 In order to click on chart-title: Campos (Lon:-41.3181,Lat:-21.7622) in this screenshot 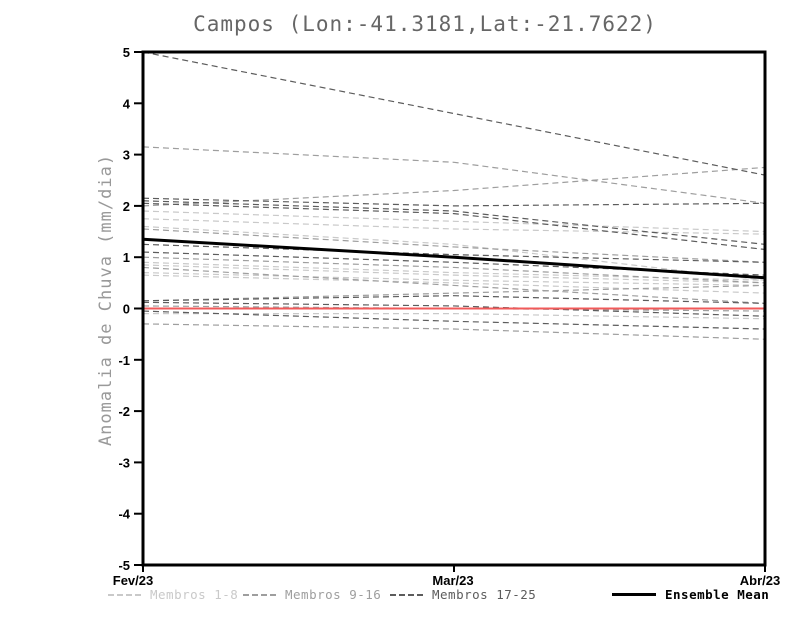, I will do `click(425, 24)`.